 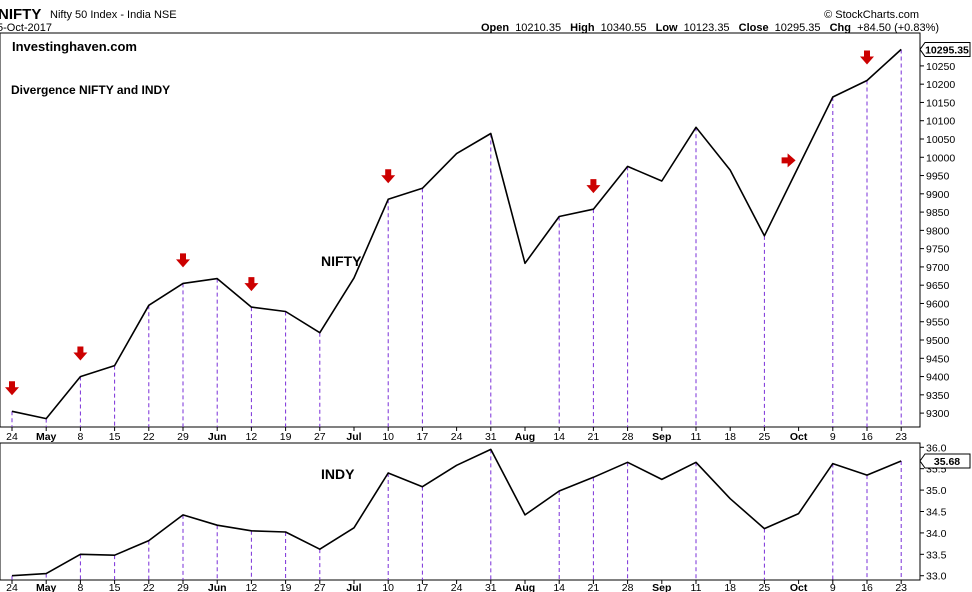 What do you see at coordinates (491, 437) in the screenshot?
I see `price-x-tick-label: 31` at bounding box center [491, 437].